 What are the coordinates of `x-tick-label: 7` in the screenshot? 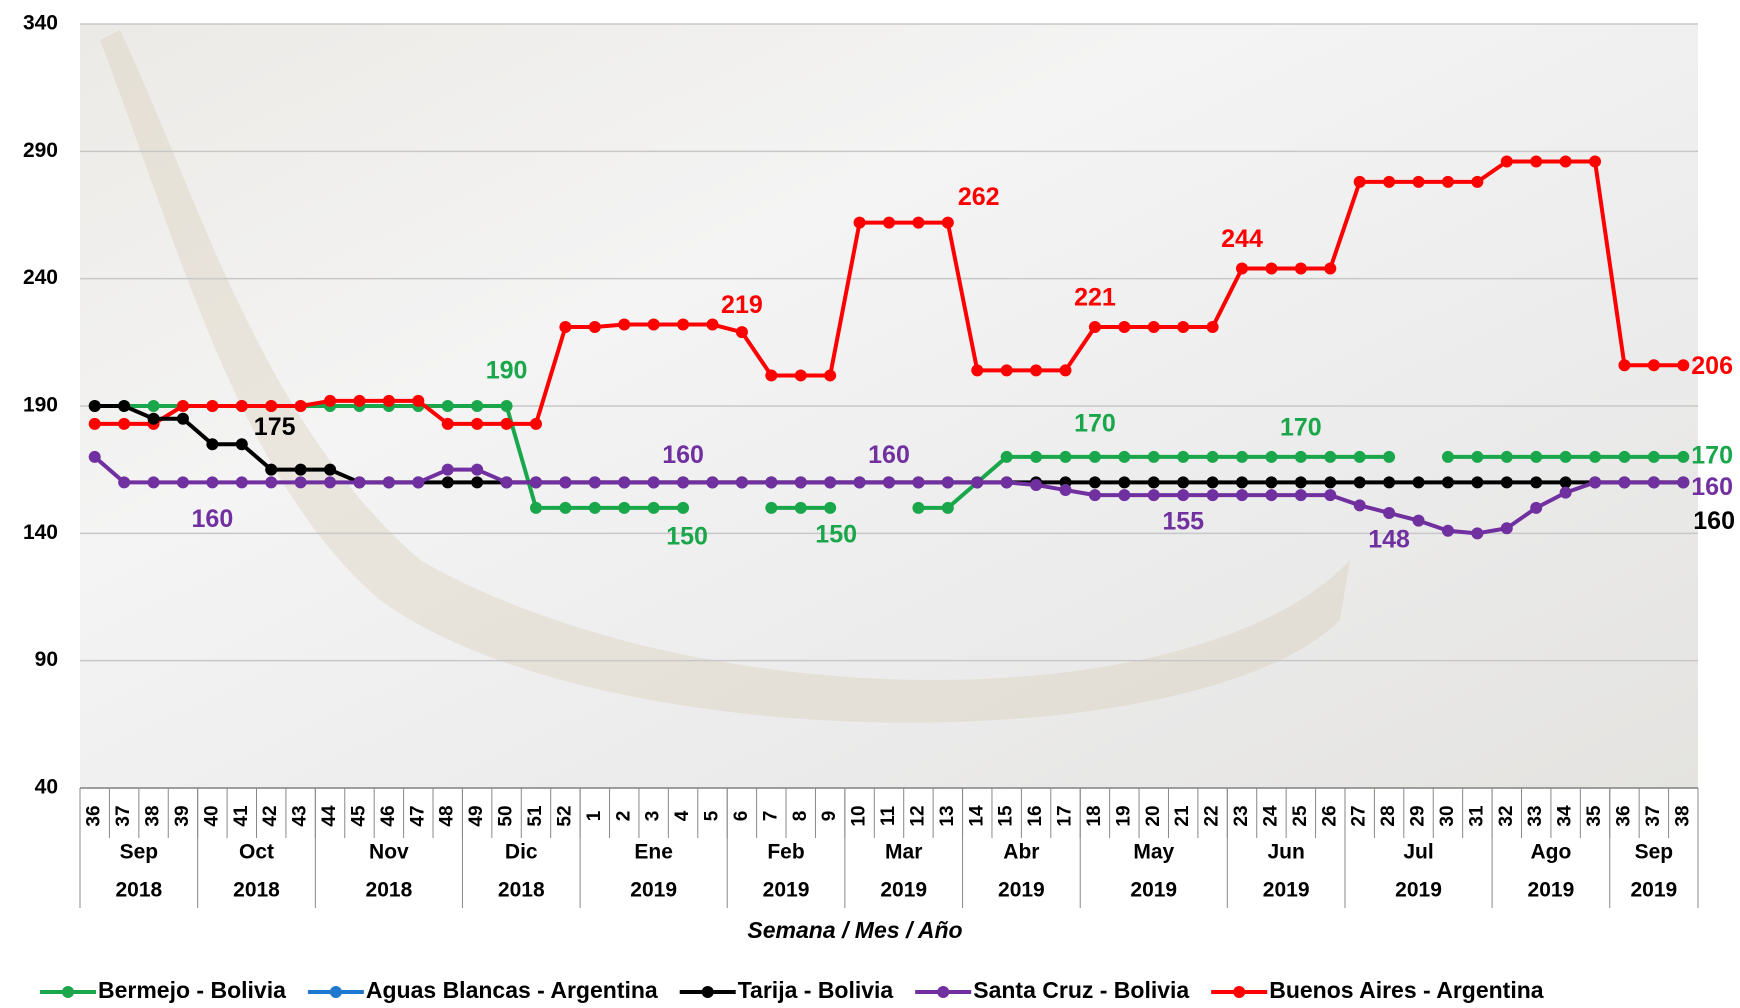 It's located at (770, 816).